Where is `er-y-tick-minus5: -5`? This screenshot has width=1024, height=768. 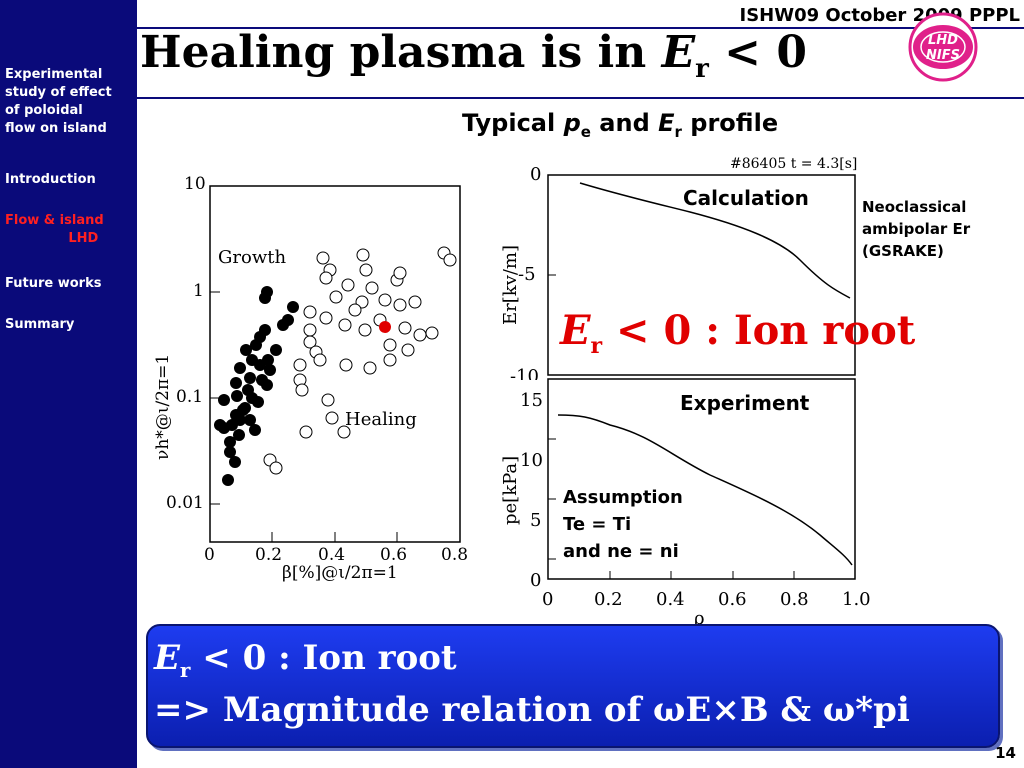
er-y-tick-minus5: -5 is located at coordinates (527, 274).